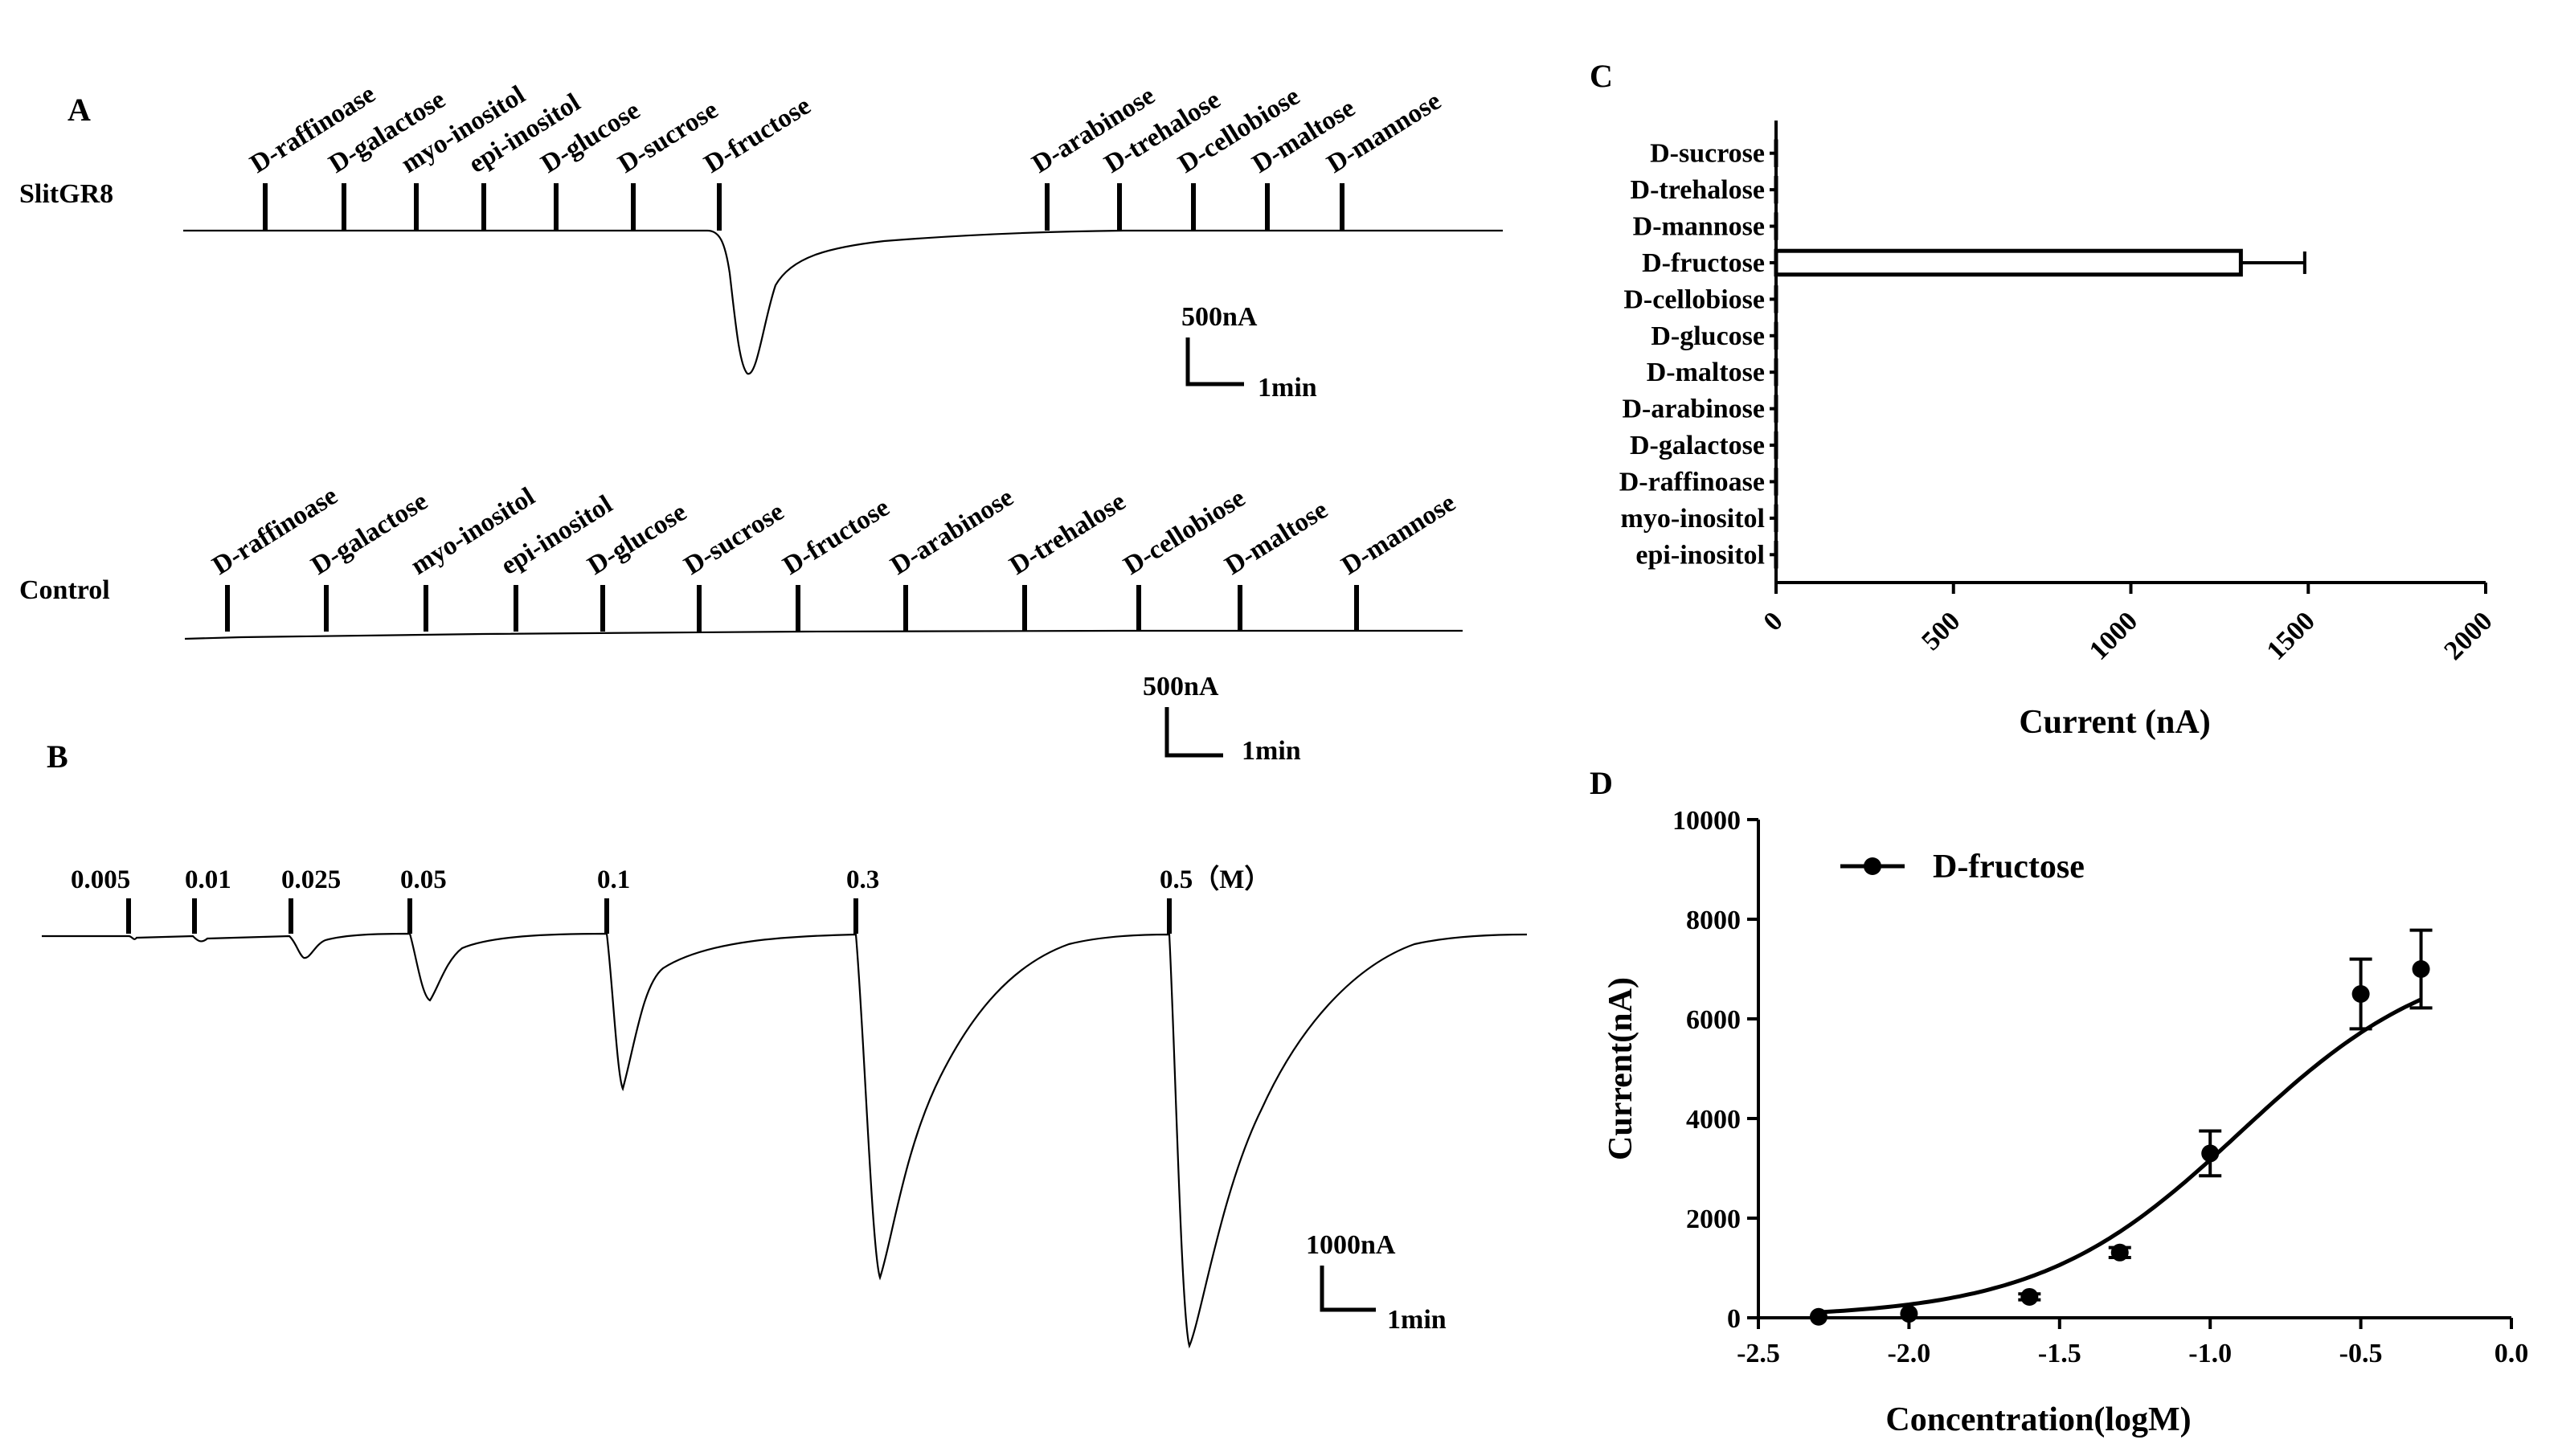 This screenshot has width=2558, height=1456. Describe the element at coordinates (208, 879) in the screenshot. I see `concentration-label: 0.01` at that location.